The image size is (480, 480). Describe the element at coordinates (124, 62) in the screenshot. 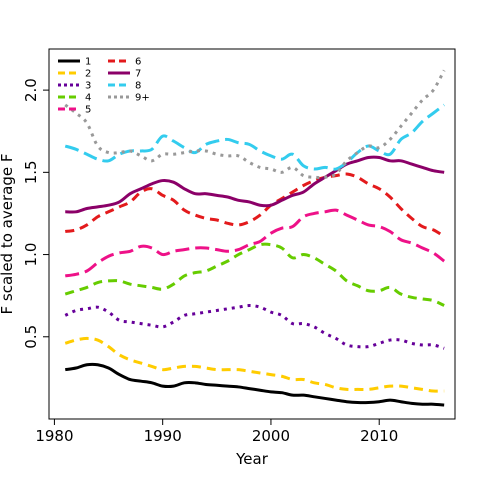

I see `legend-item-6: 6` at that location.